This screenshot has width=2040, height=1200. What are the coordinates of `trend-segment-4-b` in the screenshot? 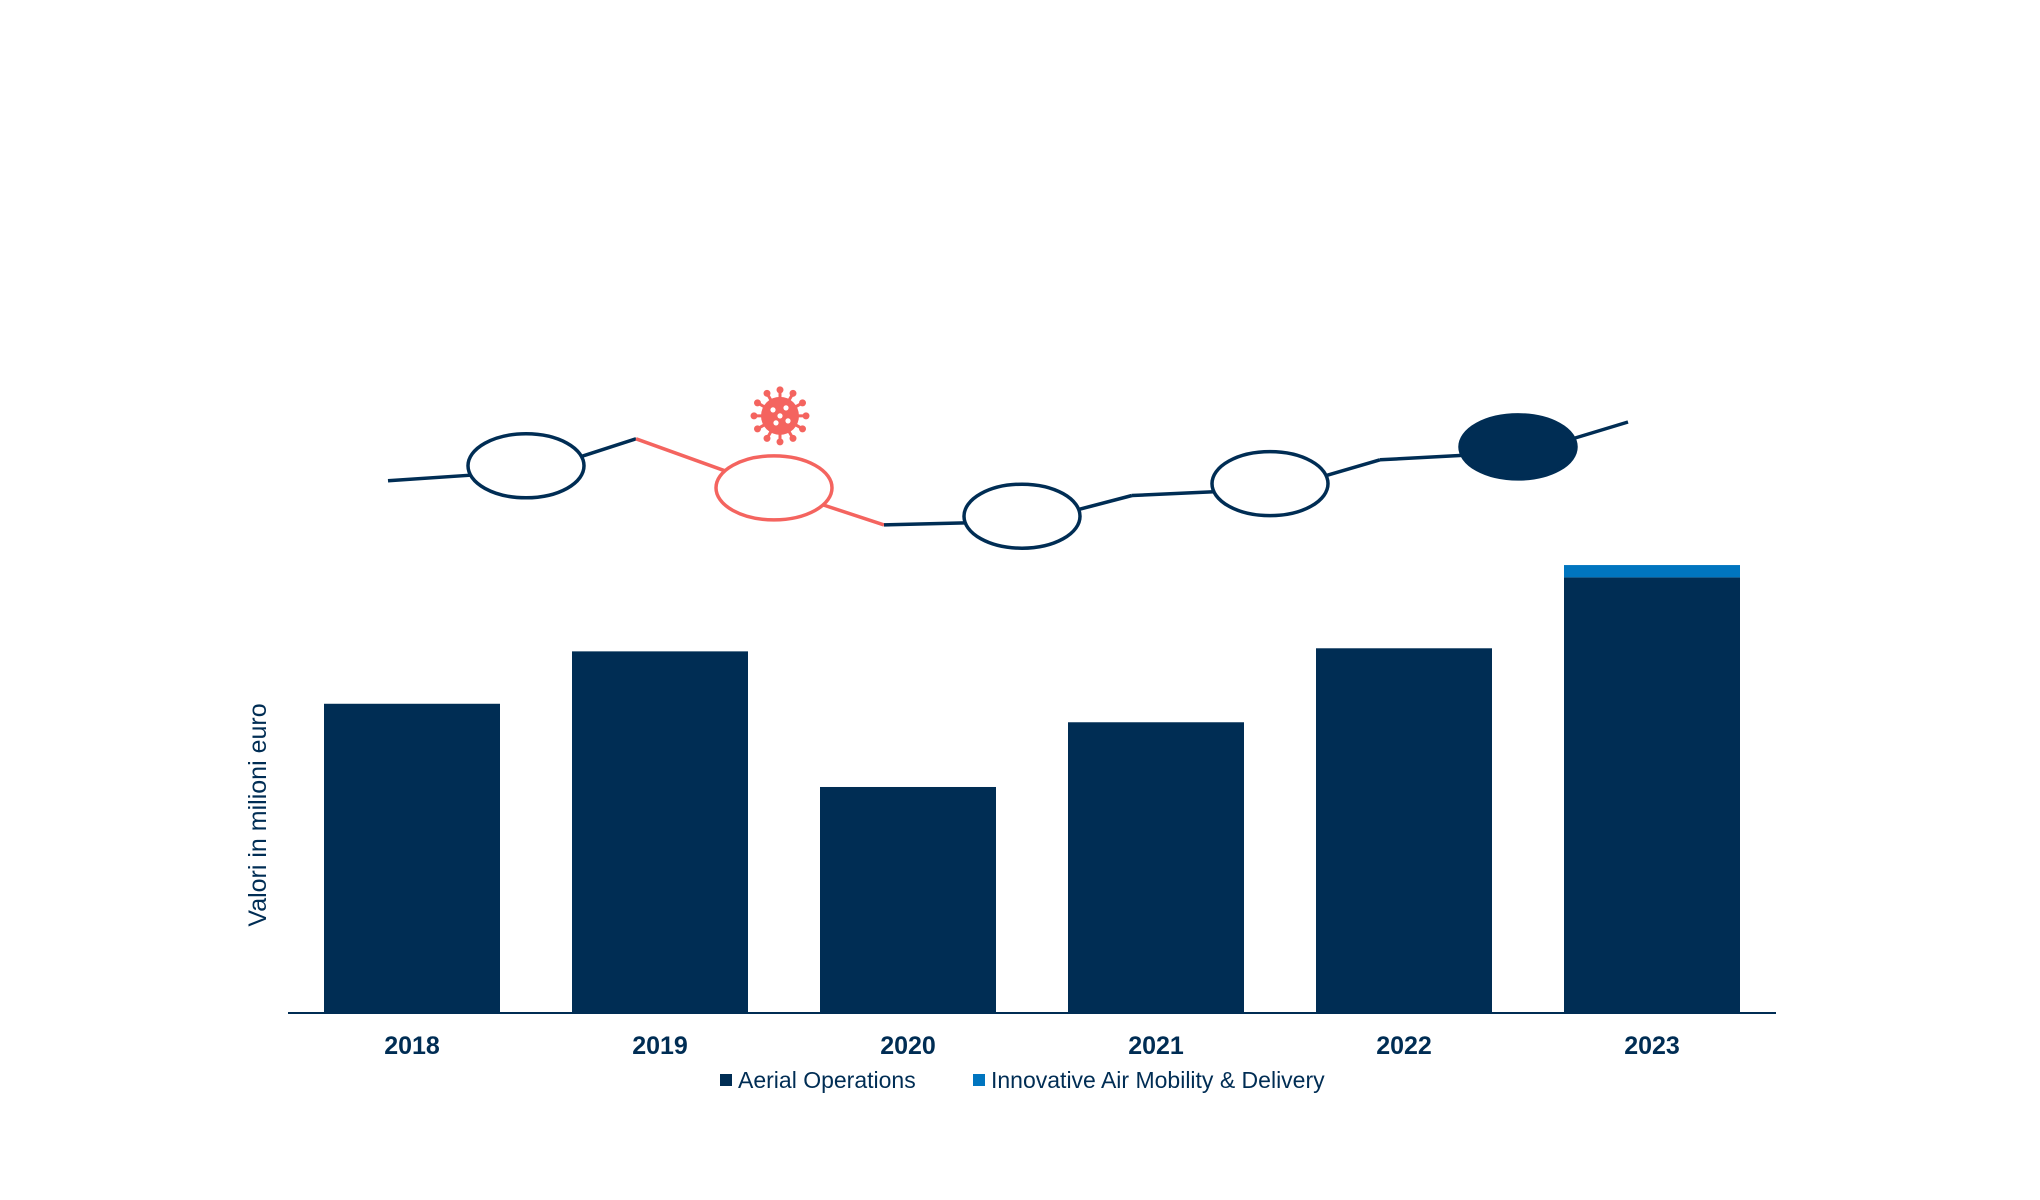 It's located at (1601, 430).